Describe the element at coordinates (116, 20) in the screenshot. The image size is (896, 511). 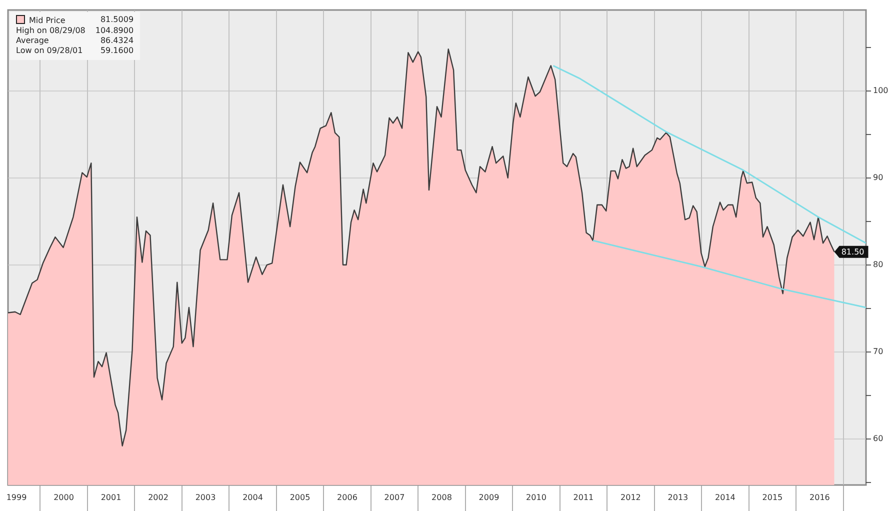
I see `annotation: 81.5009` at that location.